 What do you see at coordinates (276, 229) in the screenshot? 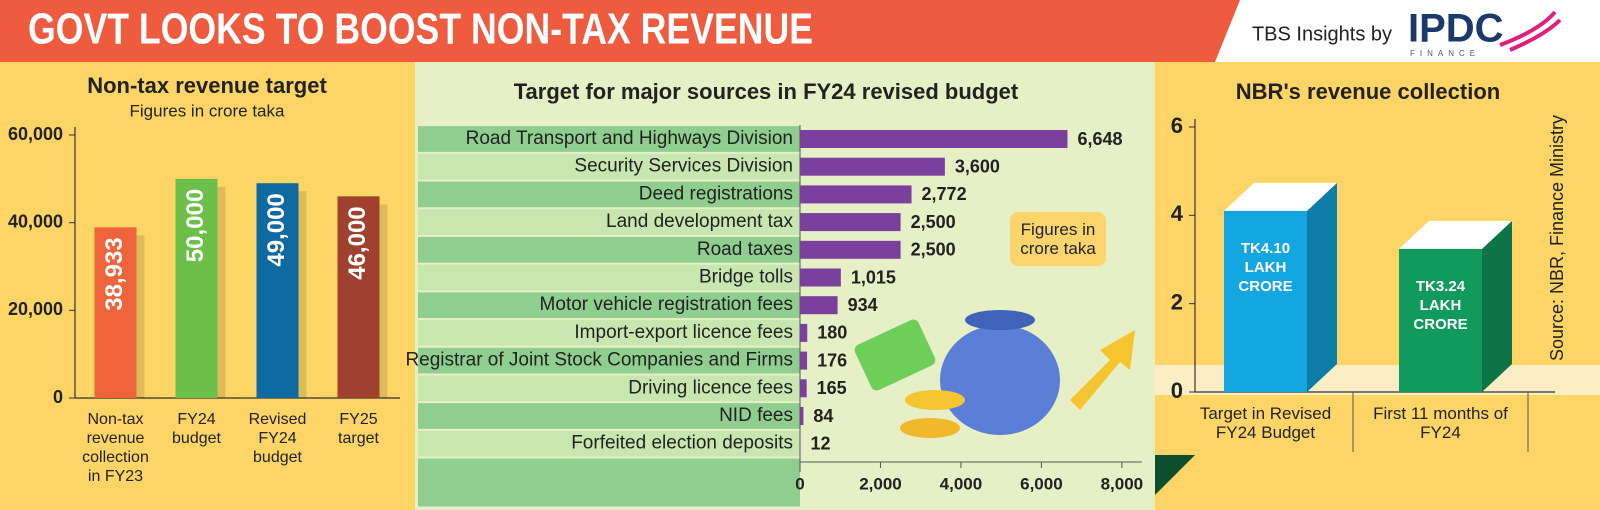
I see `value-label: 49,000` at bounding box center [276, 229].